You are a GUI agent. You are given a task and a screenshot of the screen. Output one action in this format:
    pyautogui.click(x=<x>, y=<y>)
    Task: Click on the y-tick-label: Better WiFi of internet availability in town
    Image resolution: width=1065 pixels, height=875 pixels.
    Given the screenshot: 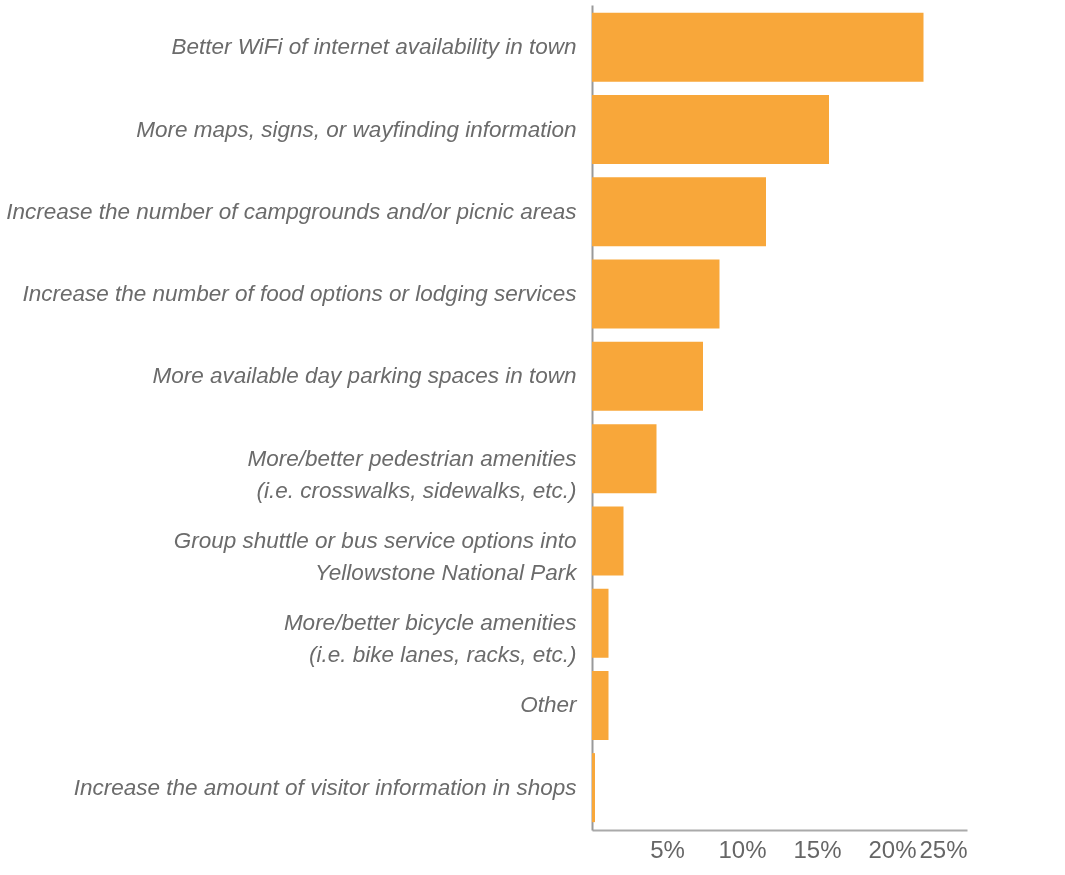 What is the action you would take?
    pyautogui.click(x=374, y=47)
    